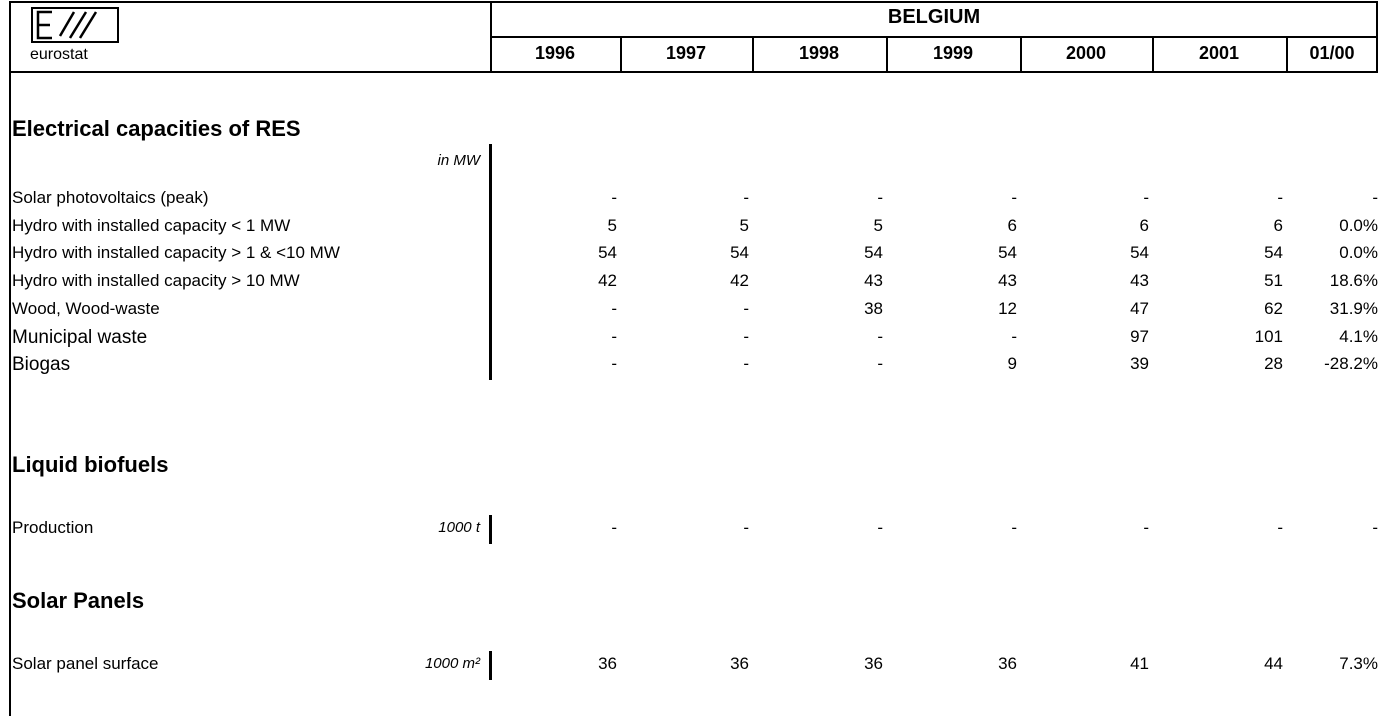  Describe the element at coordinates (1351, 364) in the screenshot. I see `cell: -28.2%` at that location.